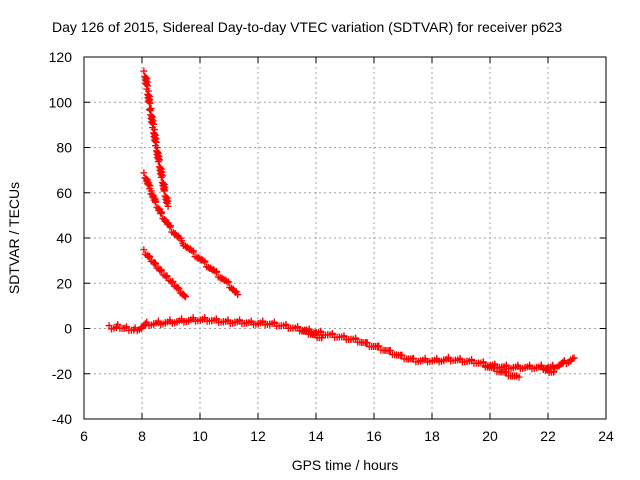  Describe the element at coordinates (61, 57) in the screenshot. I see `y-tick-label: 120` at that location.